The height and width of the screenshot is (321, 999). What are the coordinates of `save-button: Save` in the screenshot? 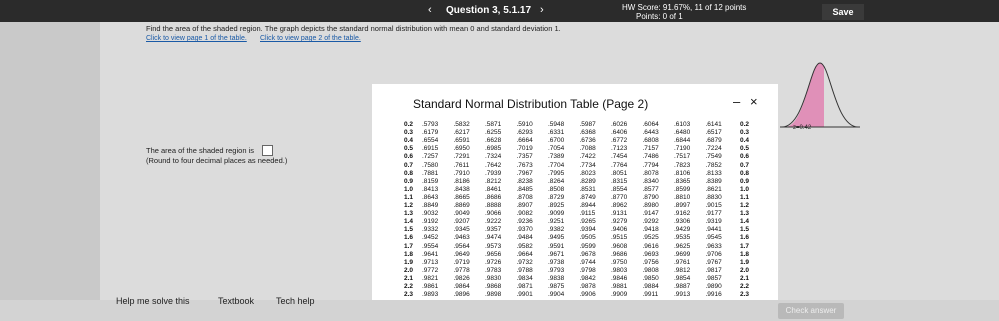 It's located at (843, 12).